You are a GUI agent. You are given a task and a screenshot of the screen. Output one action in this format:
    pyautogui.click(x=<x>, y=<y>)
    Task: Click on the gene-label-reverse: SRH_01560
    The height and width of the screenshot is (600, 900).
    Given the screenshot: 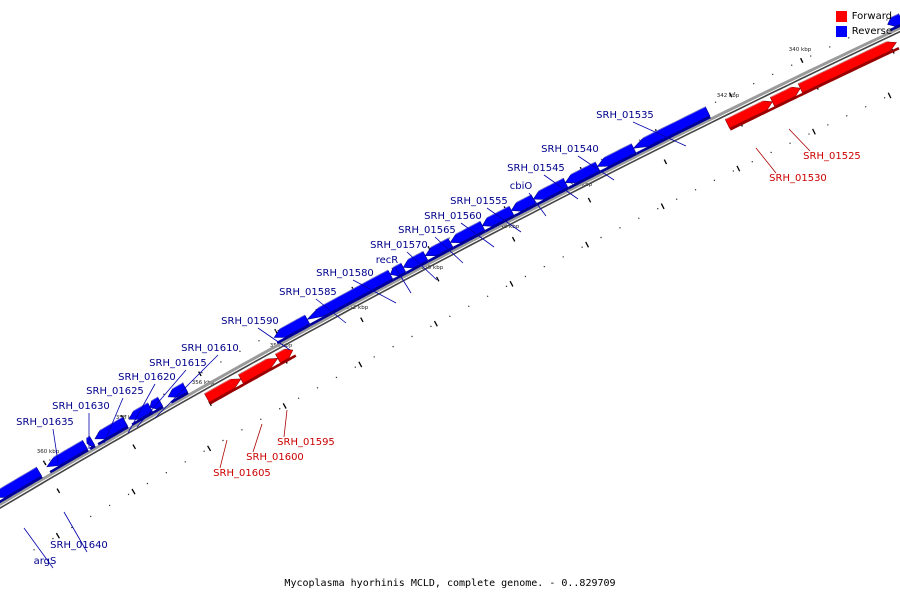 What is the action you would take?
    pyautogui.click(x=453, y=216)
    